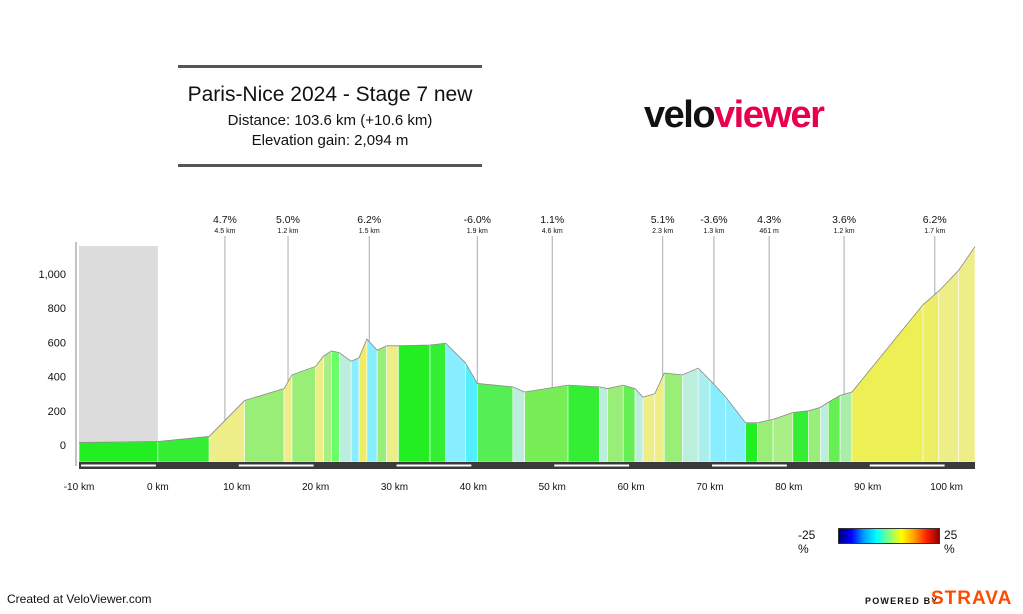  What do you see at coordinates (788, 487) in the screenshot?
I see `x-tick-label: 80 km` at bounding box center [788, 487].